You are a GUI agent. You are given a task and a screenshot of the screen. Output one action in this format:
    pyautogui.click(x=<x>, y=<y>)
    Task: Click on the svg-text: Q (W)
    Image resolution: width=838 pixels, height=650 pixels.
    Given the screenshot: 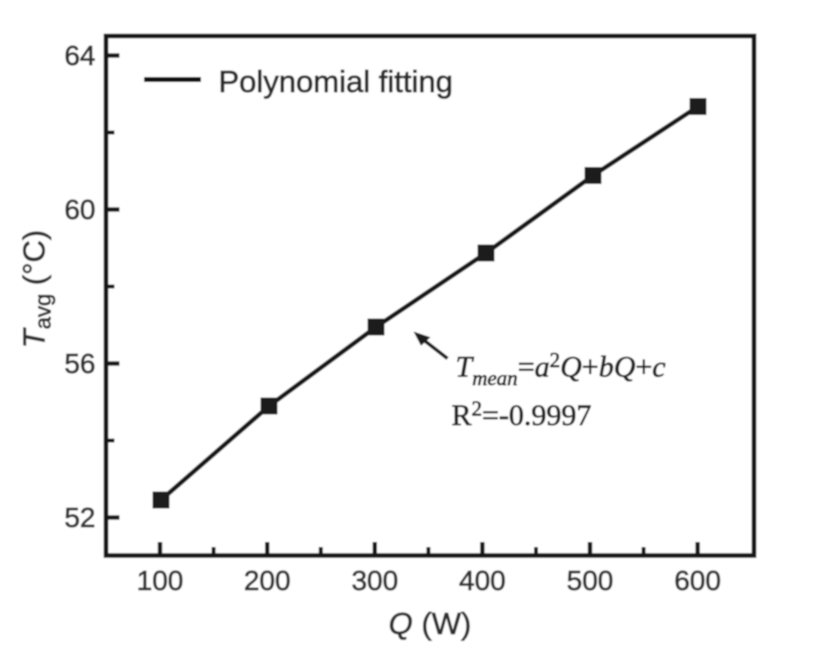 What is the action you would take?
    pyautogui.click(x=430, y=623)
    